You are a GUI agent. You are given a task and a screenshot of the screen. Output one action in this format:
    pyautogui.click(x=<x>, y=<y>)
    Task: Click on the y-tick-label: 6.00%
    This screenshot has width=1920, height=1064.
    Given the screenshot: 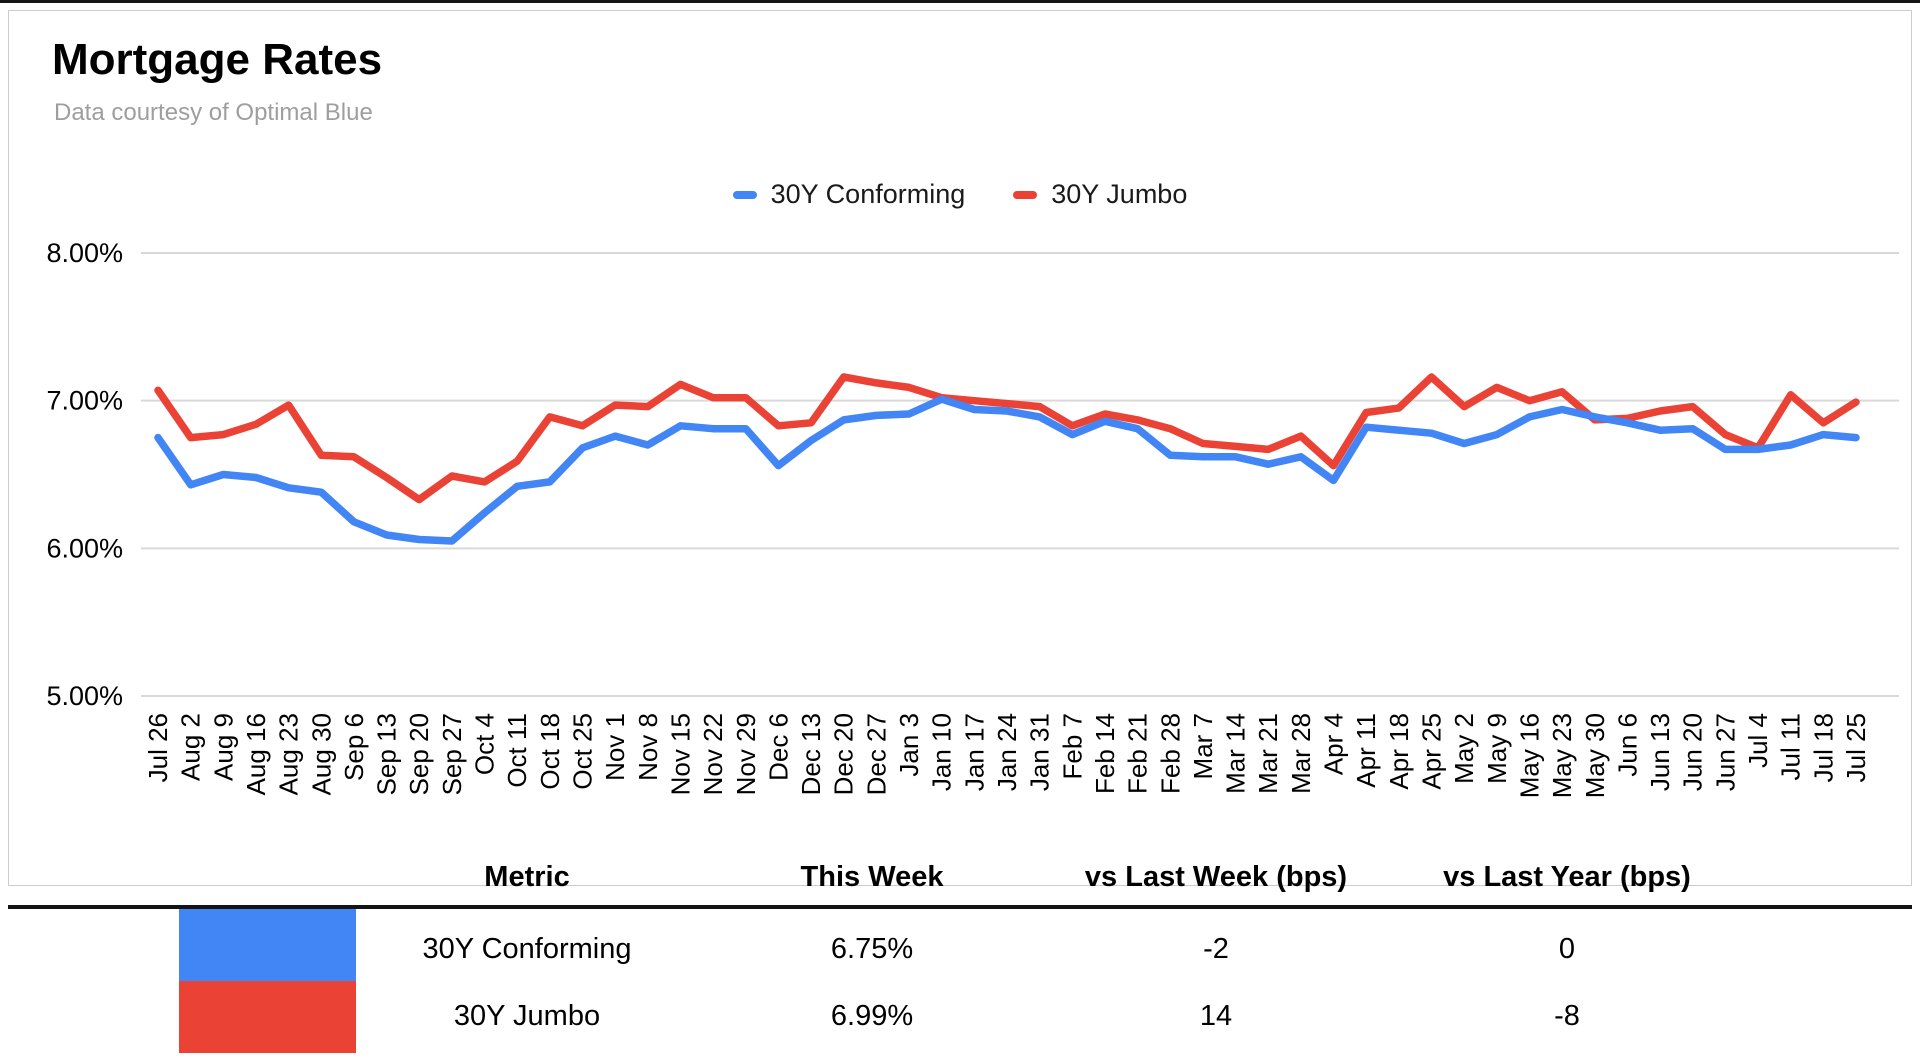 What is the action you would take?
    pyautogui.click(x=84, y=548)
    